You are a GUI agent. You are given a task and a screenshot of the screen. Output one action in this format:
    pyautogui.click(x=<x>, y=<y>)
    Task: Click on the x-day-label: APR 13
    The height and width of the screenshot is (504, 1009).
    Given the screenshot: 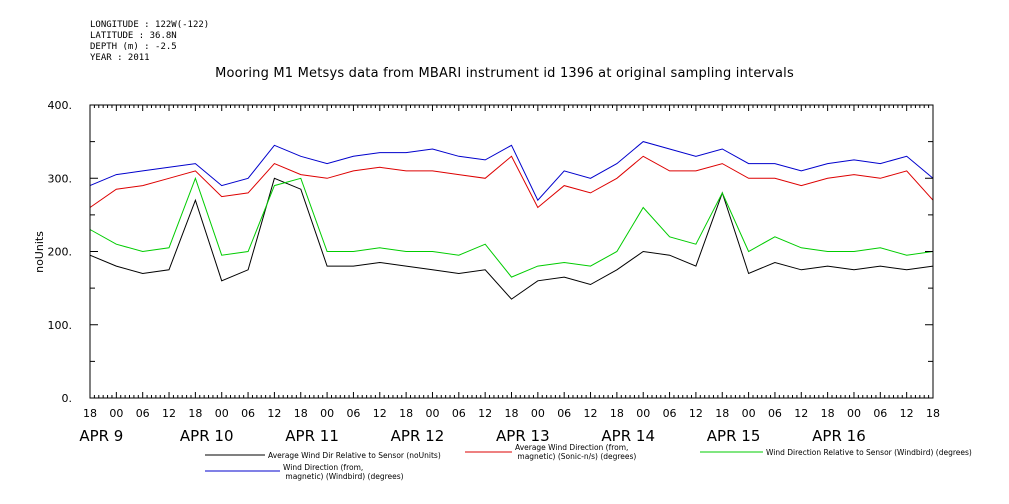 What is the action you would take?
    pyautogui.click(x=523, y=436)
    